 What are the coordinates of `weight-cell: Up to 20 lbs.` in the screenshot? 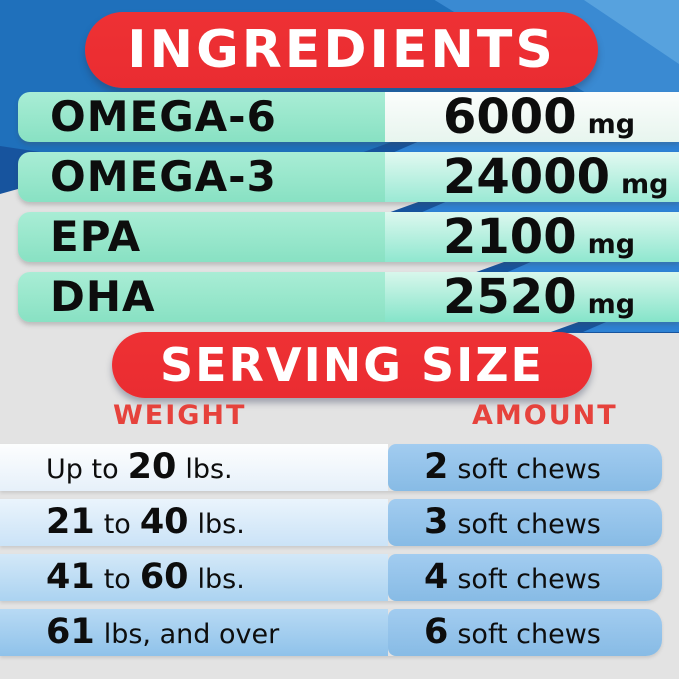 It's located at (194, 467).